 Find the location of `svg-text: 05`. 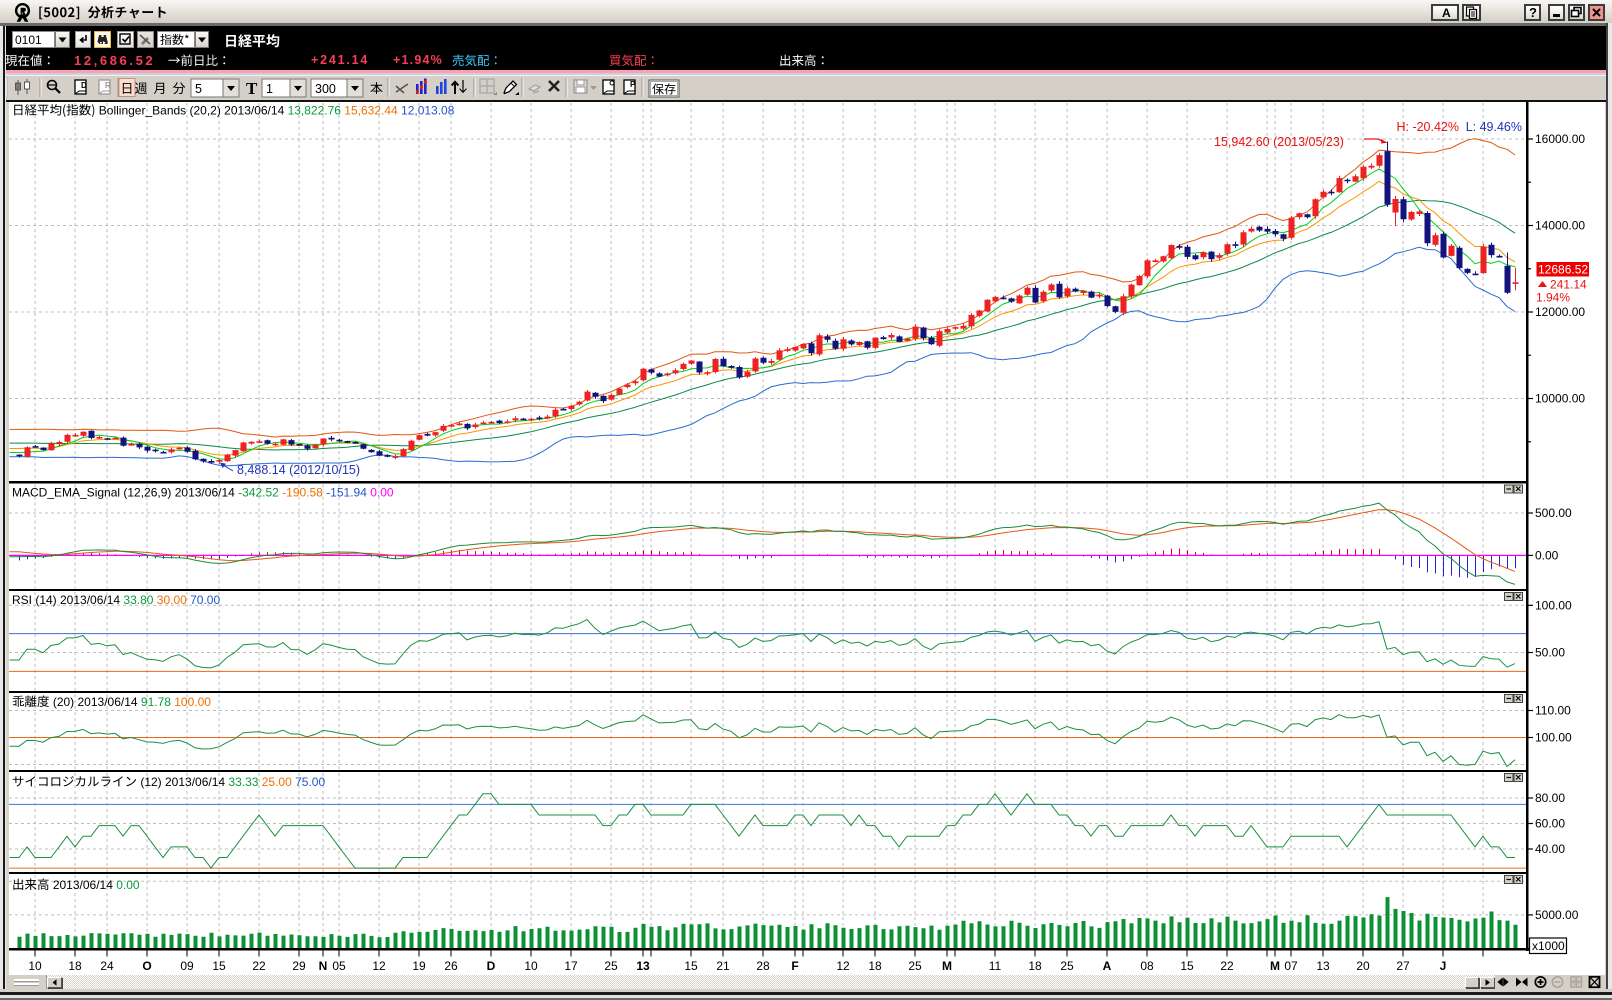

svg-text: 05 is located at coordinates (339, 966).